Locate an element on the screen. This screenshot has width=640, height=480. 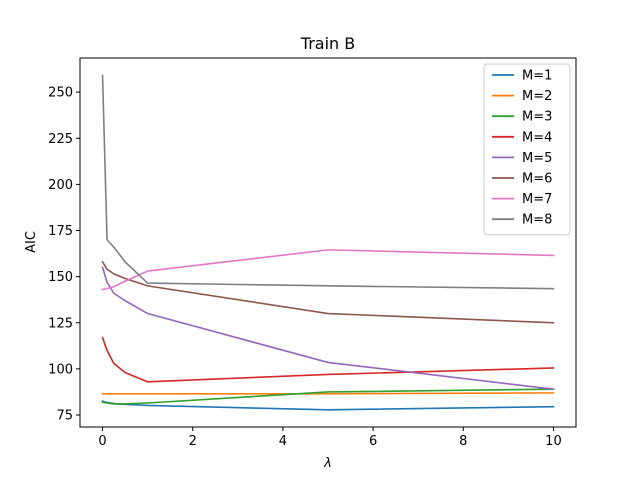
chart-title: Train B is located at coordinates (327, 43).